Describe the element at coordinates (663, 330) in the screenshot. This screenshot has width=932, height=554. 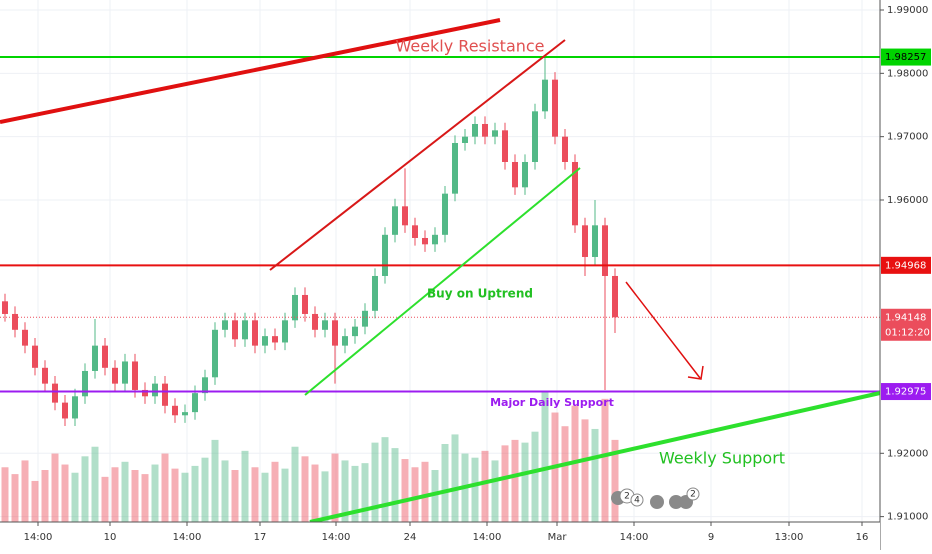
I see `arrow` at that location.